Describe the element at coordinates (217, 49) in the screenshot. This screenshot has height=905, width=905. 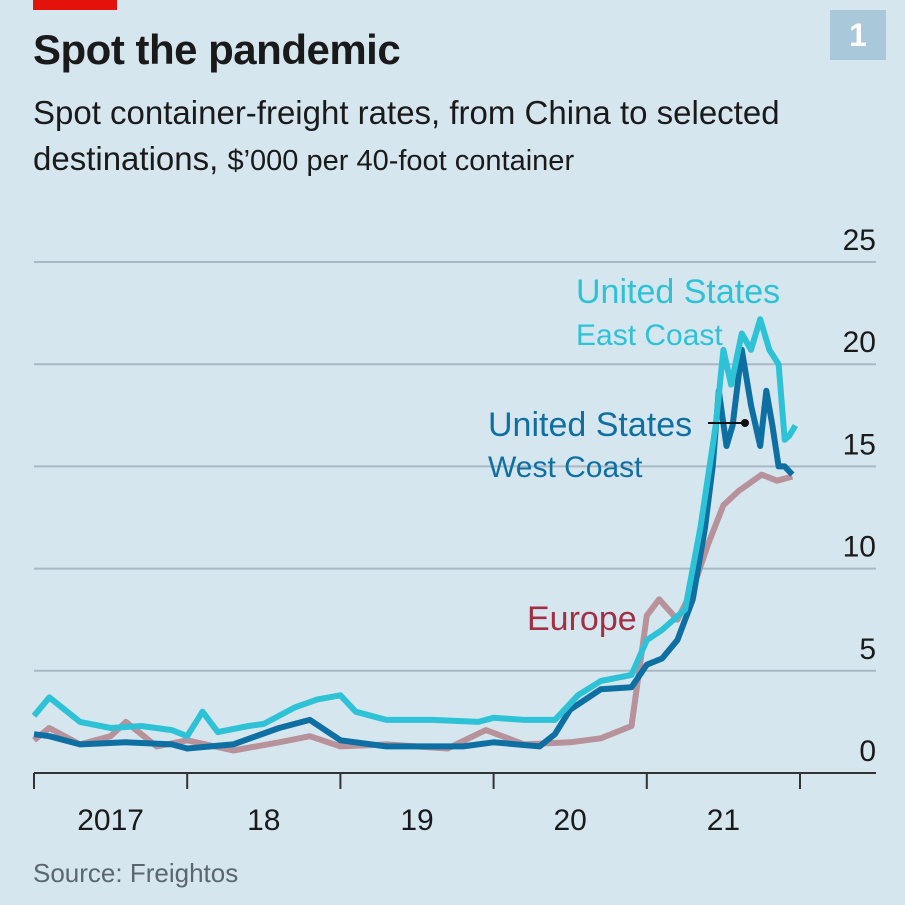
I see `chart-title: Spot the pandemic` at that location.